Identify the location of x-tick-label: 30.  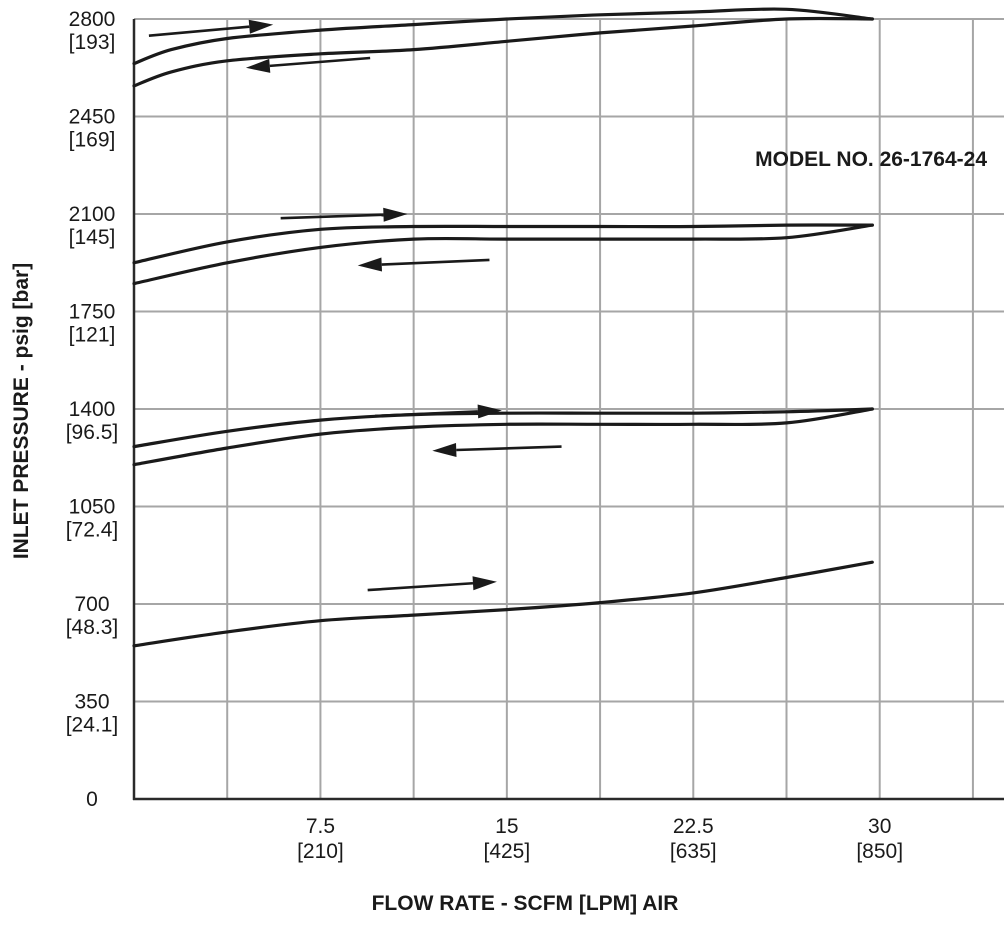
(879, 826).